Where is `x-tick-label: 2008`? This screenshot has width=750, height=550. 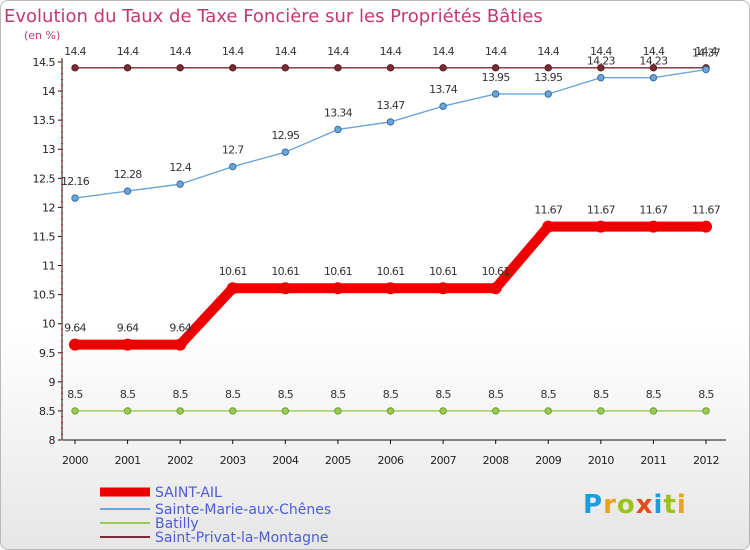
x-tick-label: 2008 is located at coordinates (496, 460).